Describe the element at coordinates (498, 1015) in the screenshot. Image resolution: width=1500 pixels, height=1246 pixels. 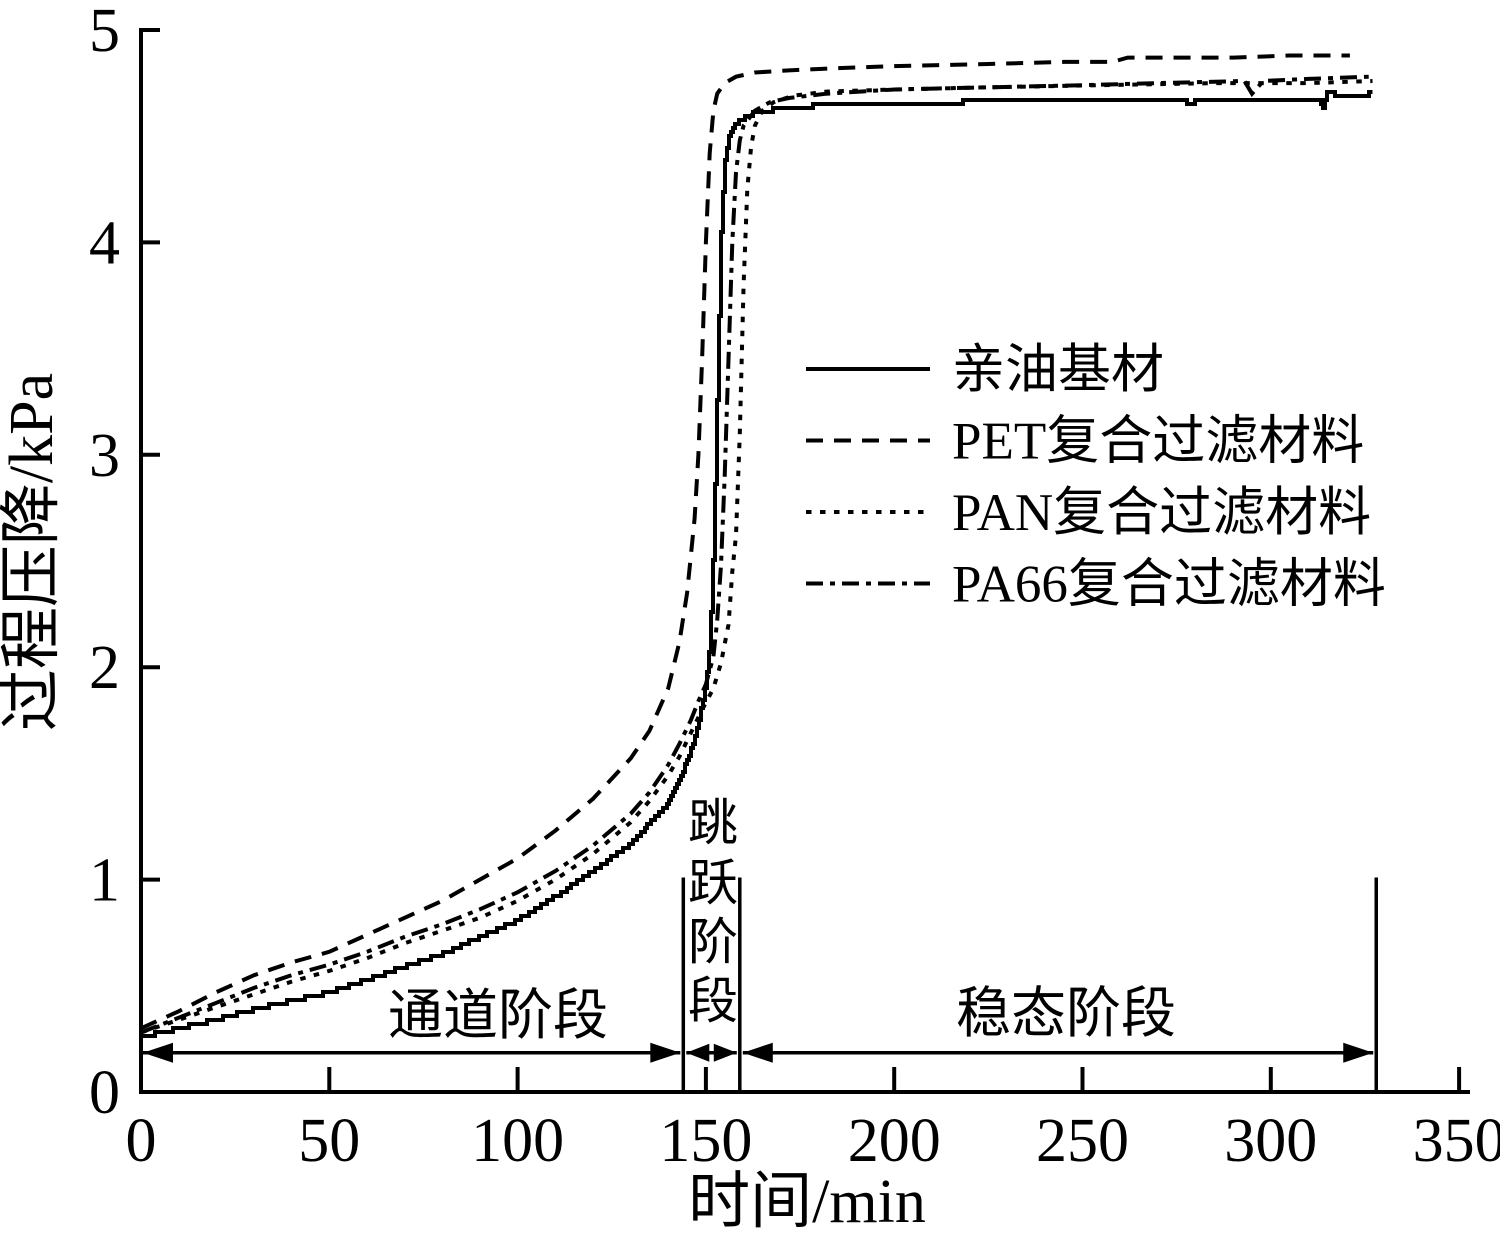
I see `stage-label-channel: 通道阶段` at that location.